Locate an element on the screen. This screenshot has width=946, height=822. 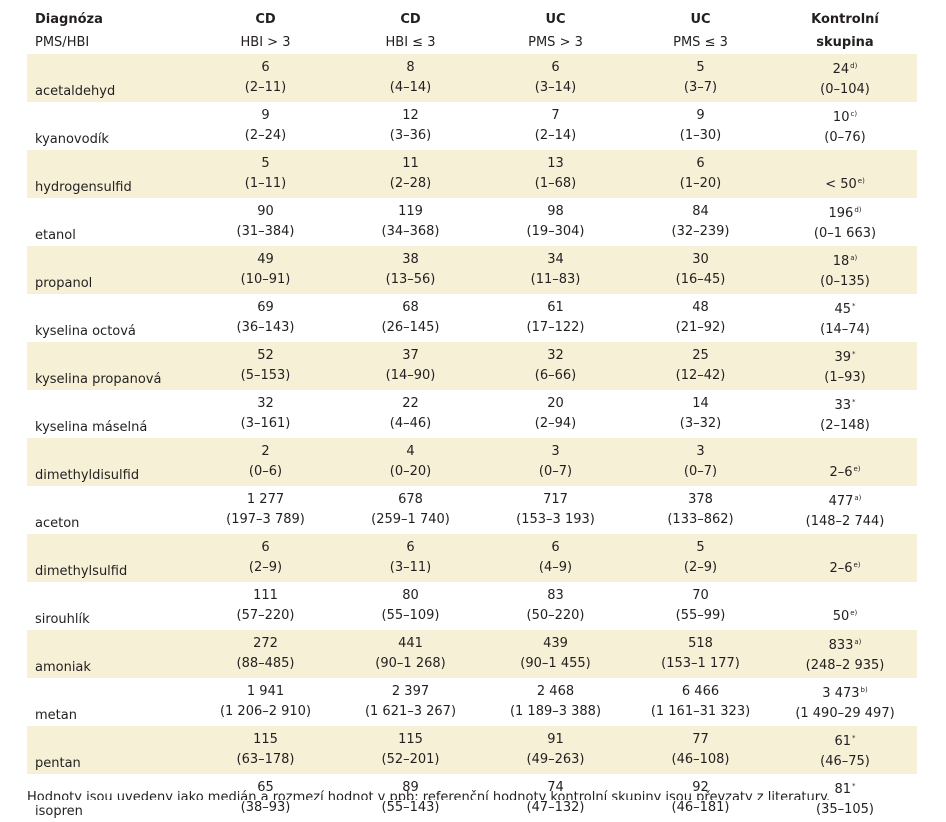
median-value: 115 is located at coordinates (265, 739).